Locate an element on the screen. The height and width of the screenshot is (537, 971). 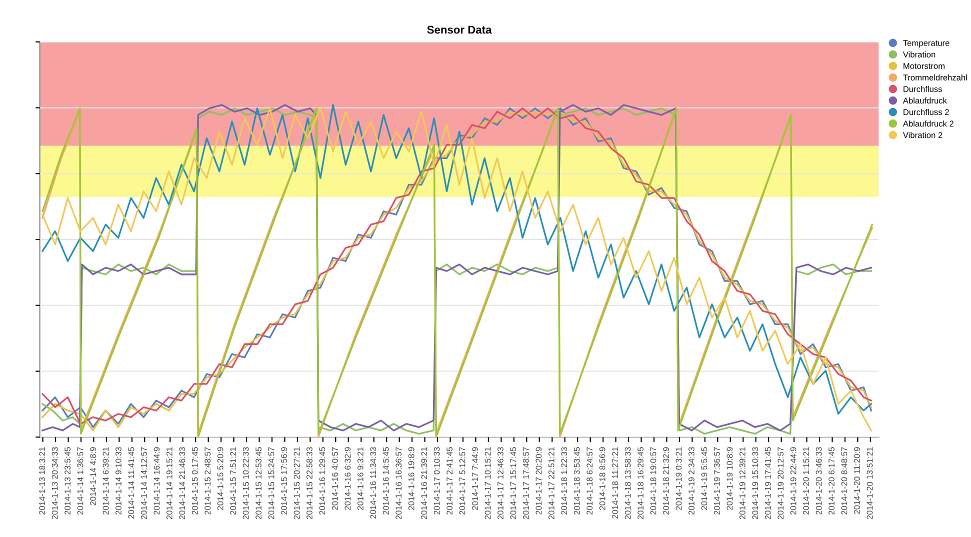
x-tick-label: 2014-1-19 22:44:9 is located at coordinates (793, 481).